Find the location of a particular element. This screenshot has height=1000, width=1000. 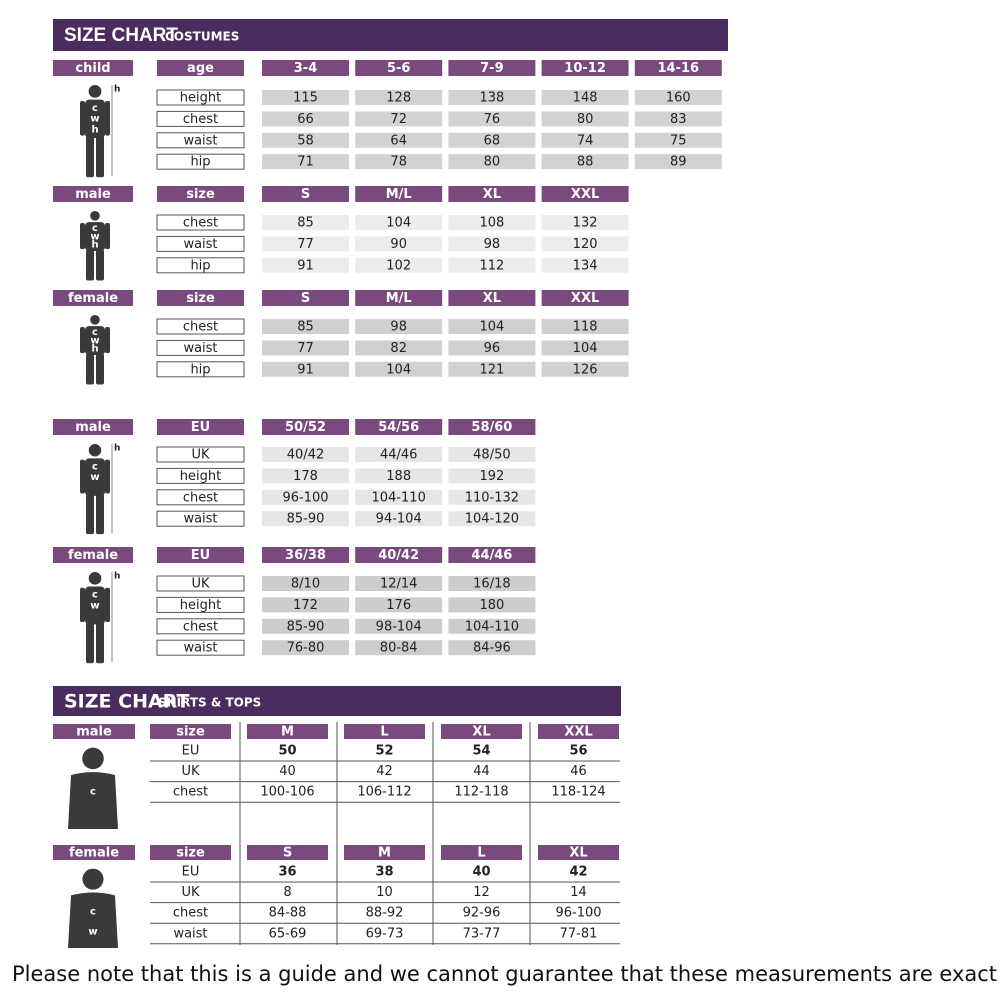

value: 128 is located at coordinates (398, 98).